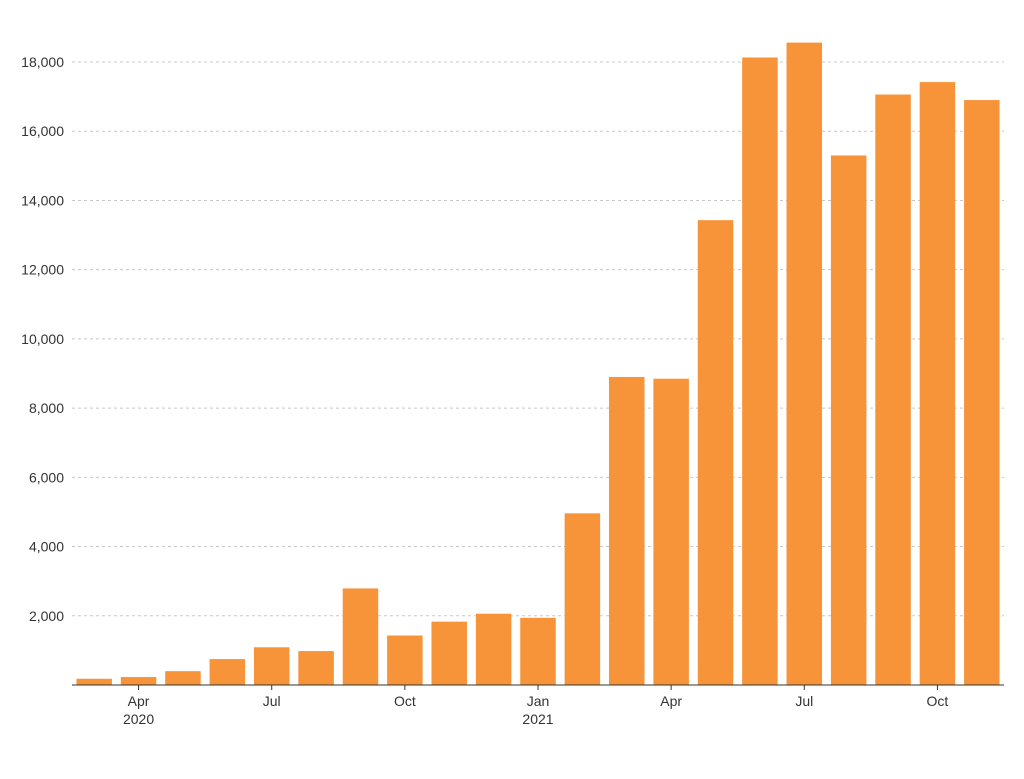 The height and width of the screenshot is (779, 1024). I want to click on y-tick-label: 18,000, so click(42, 62).